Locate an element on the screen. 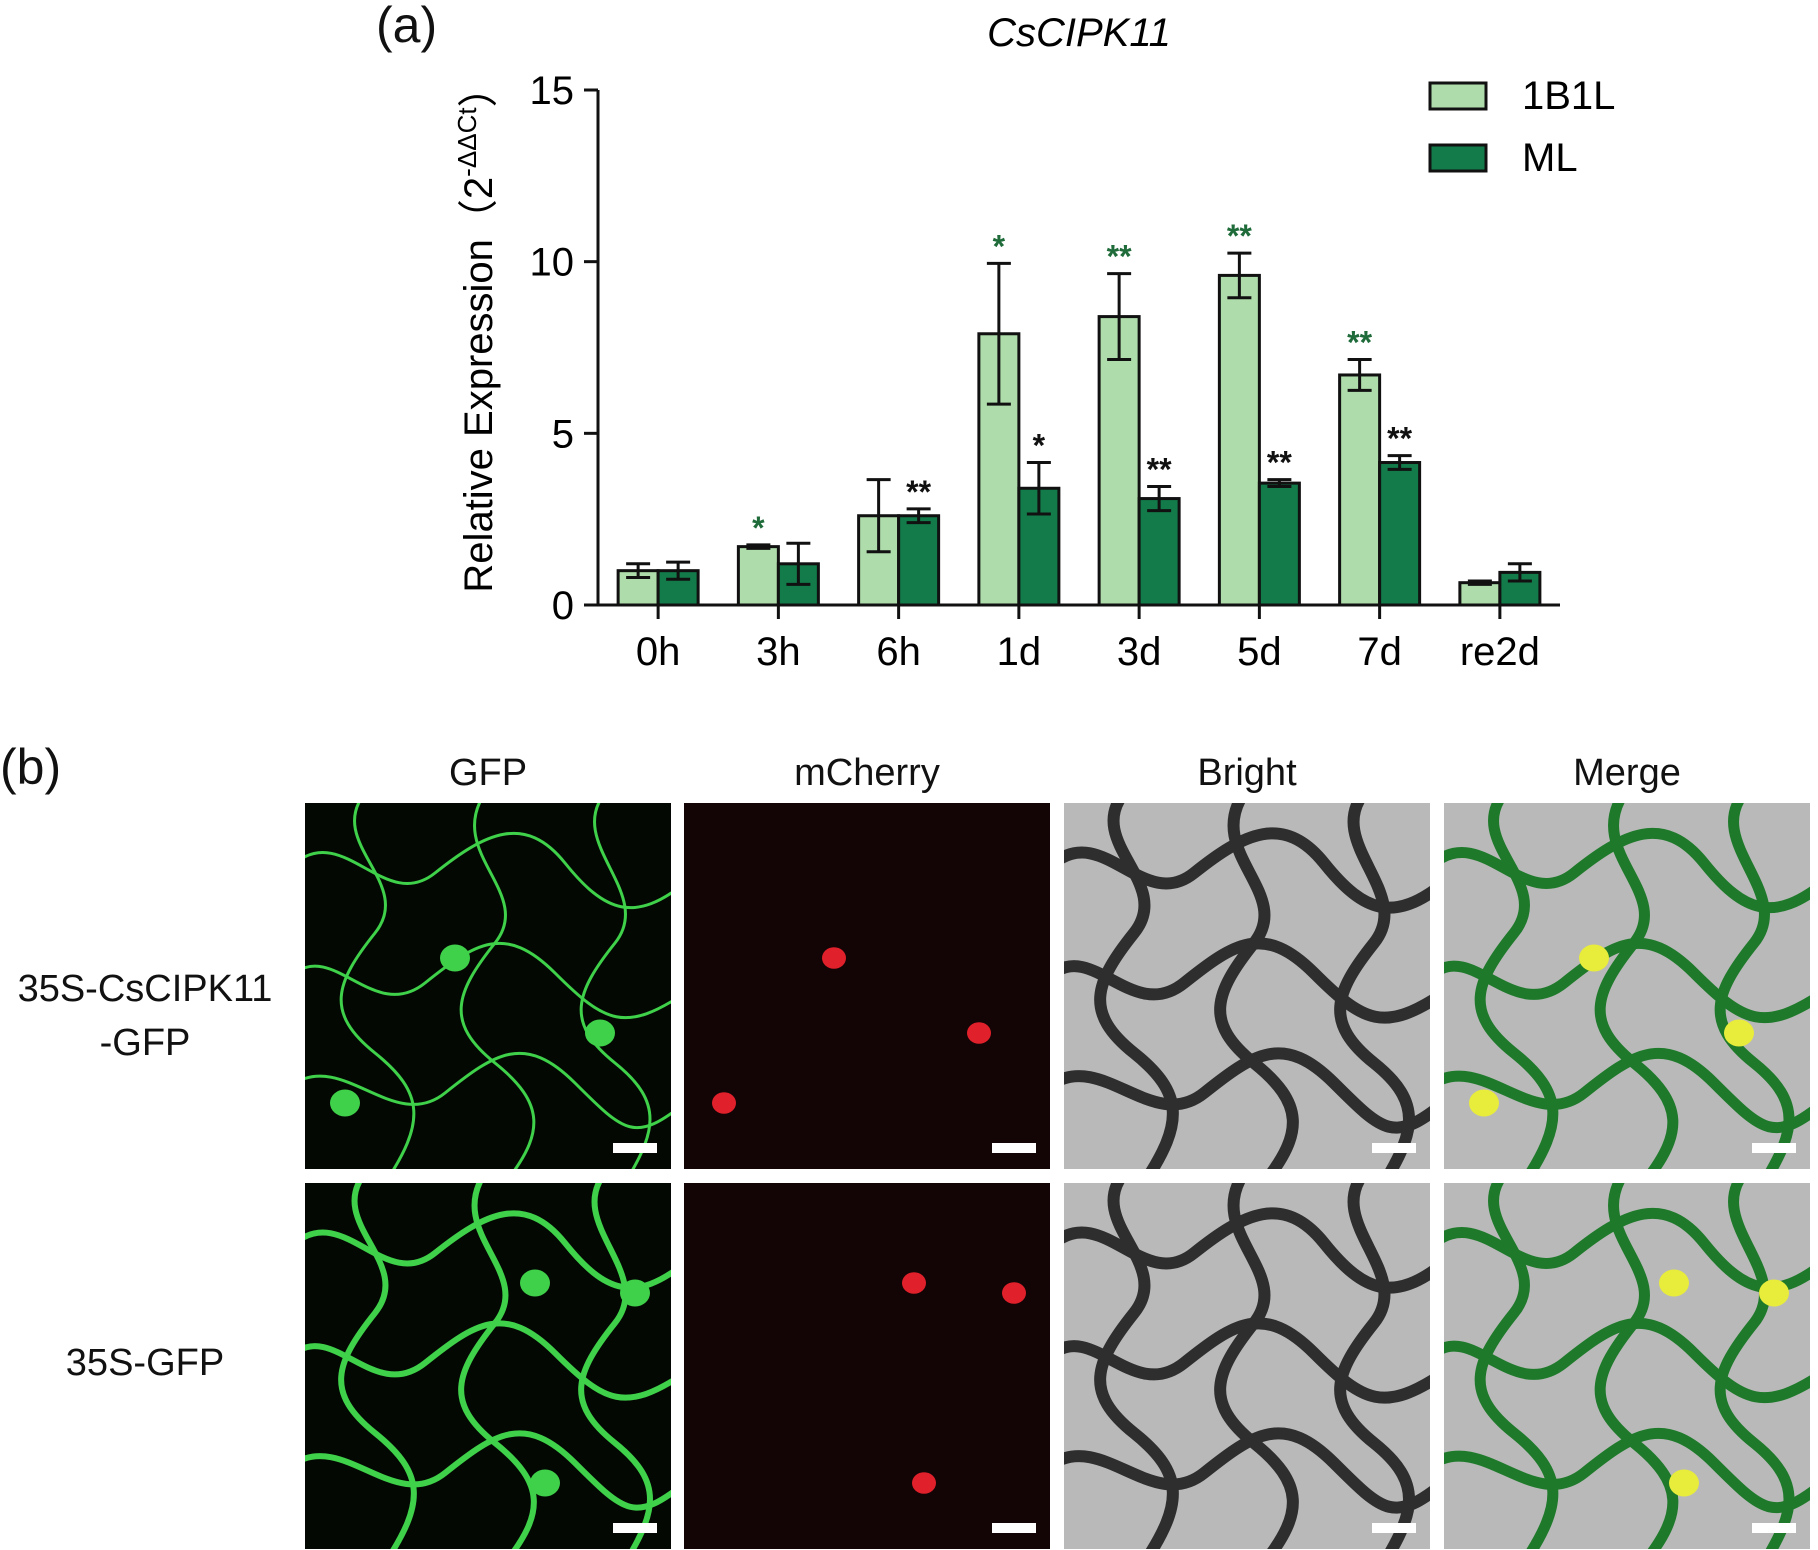  micrograph-mcherry-row1 is located at coordinates (867, 986).